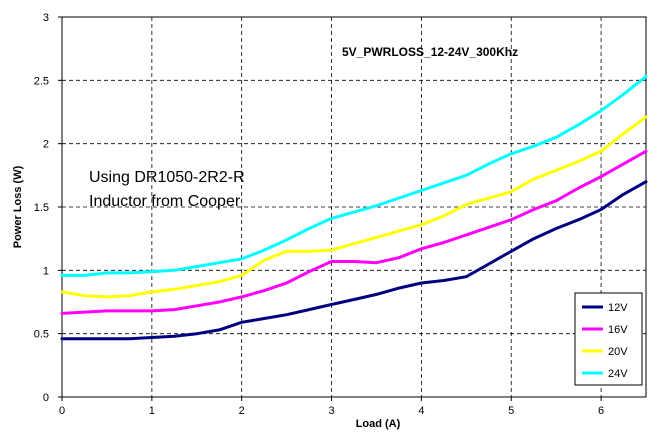 Image resolution: width=660 pixels, height=434 pixels. Describe the element at coordinates (62, 411) in the screenshot. I see `x-tick-label: 0` at that location.